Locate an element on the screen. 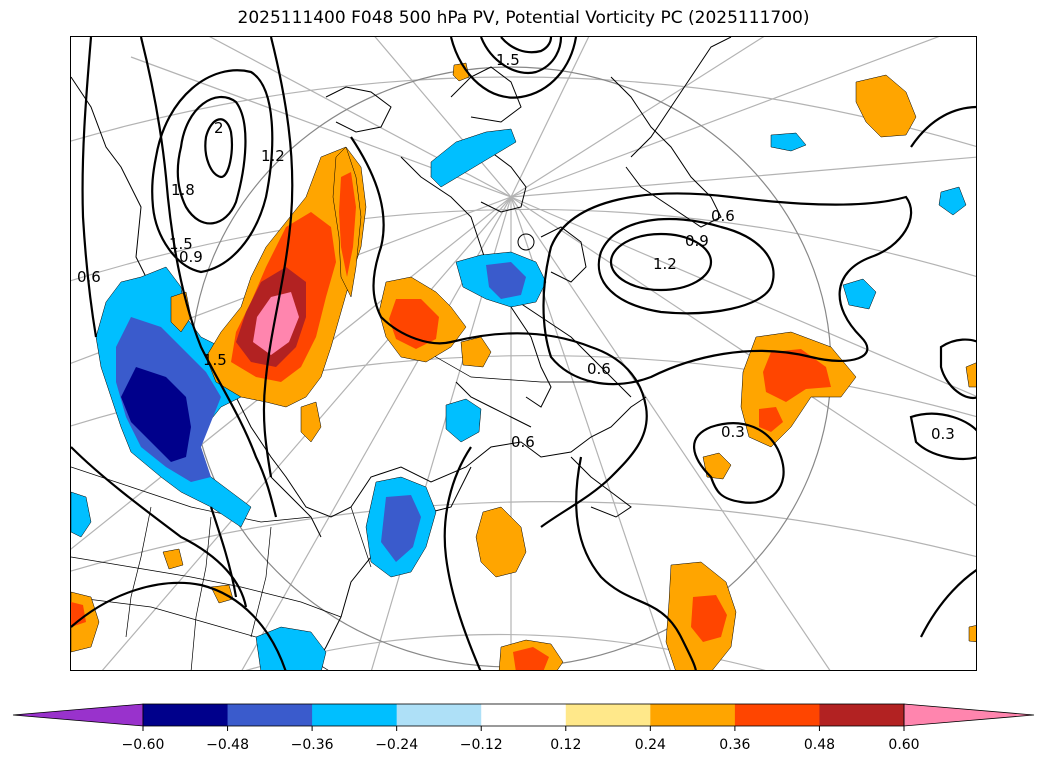 This screenshot has width=1047, height=765. pos-anomaly-right-edge2 is located at coordinates (972, 634).